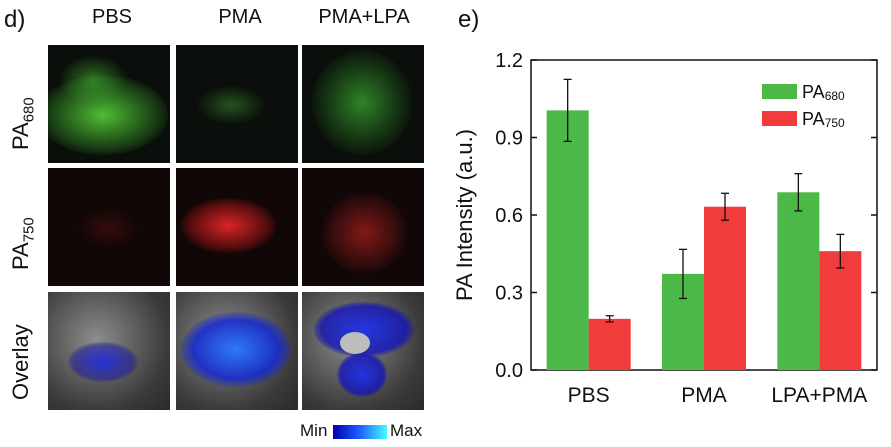  I want to click on y-tick-label: 1.2, so click(509, 61).